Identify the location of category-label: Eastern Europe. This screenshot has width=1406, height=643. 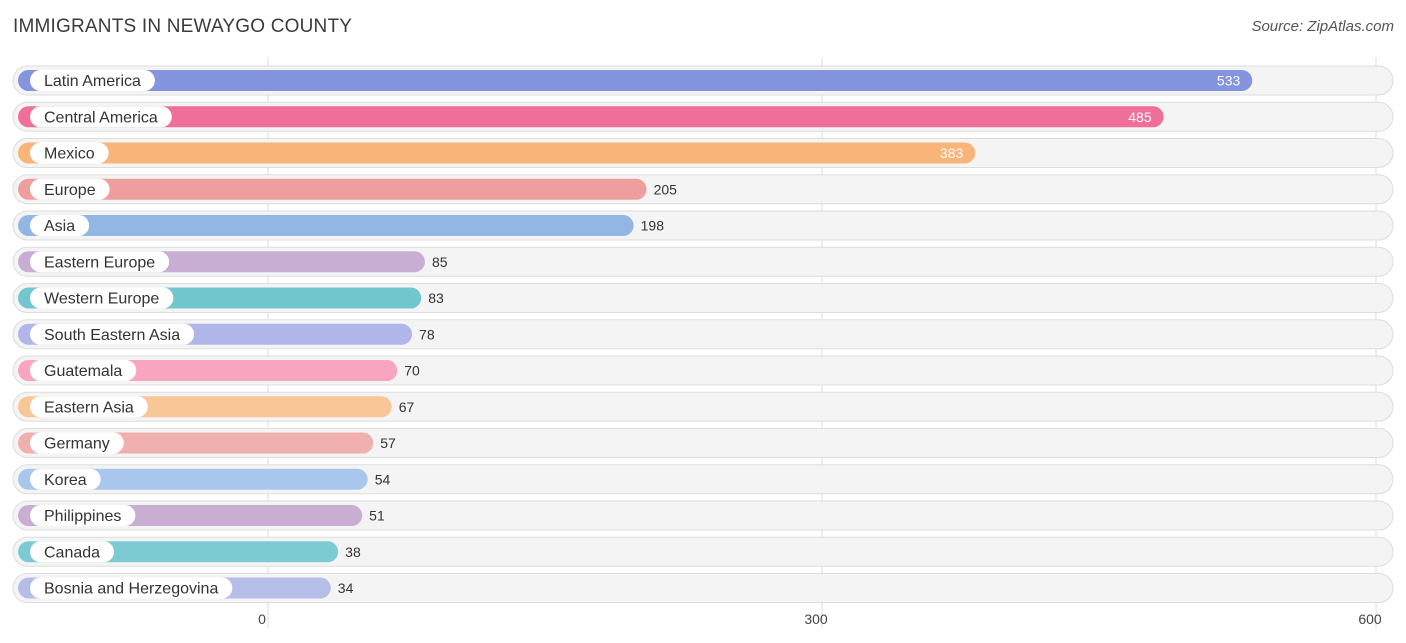
(99, 262).